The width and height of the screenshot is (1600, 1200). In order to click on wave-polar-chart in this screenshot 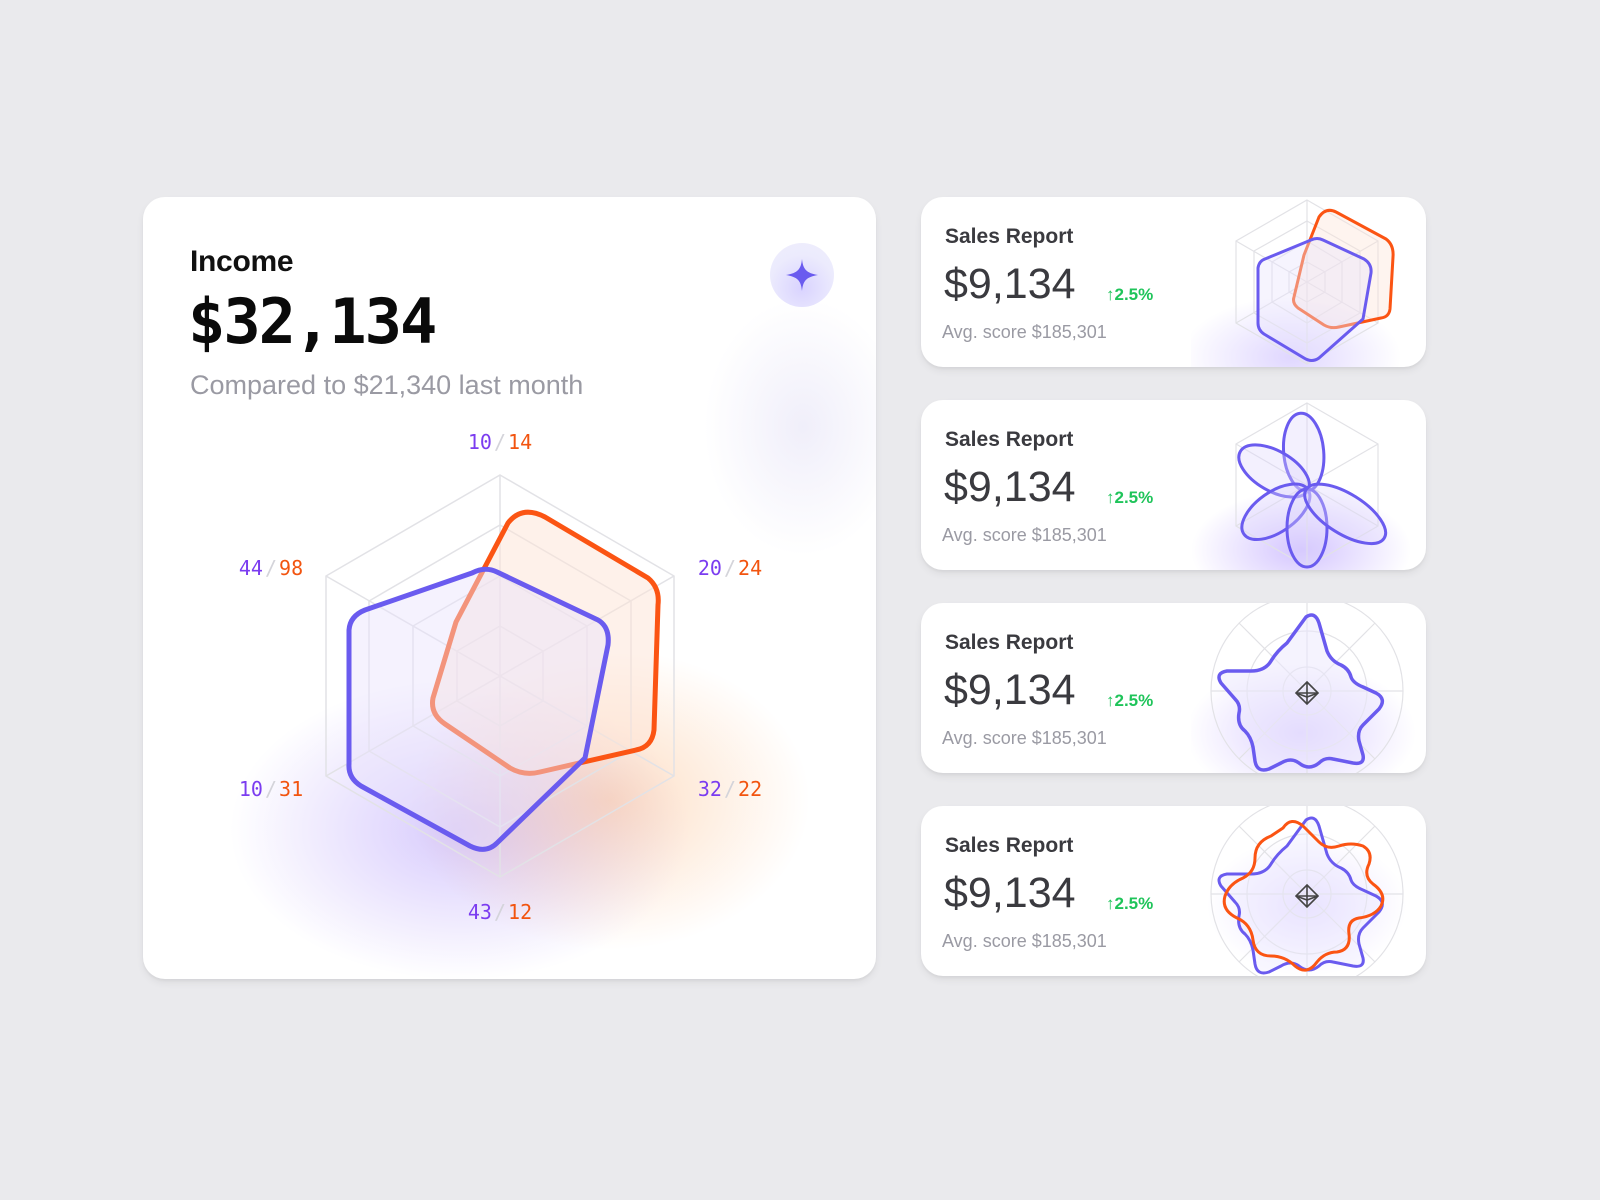, I will do `click(1307, 891)`.